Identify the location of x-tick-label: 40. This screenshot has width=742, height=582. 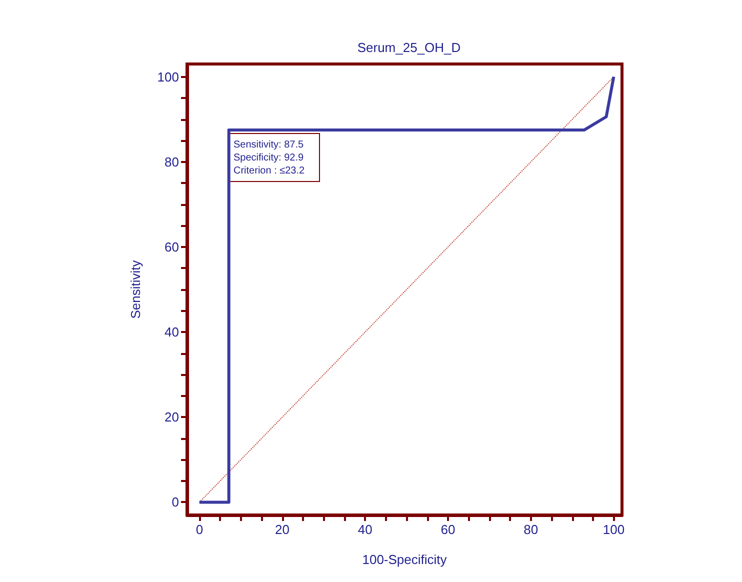
(365, 529).